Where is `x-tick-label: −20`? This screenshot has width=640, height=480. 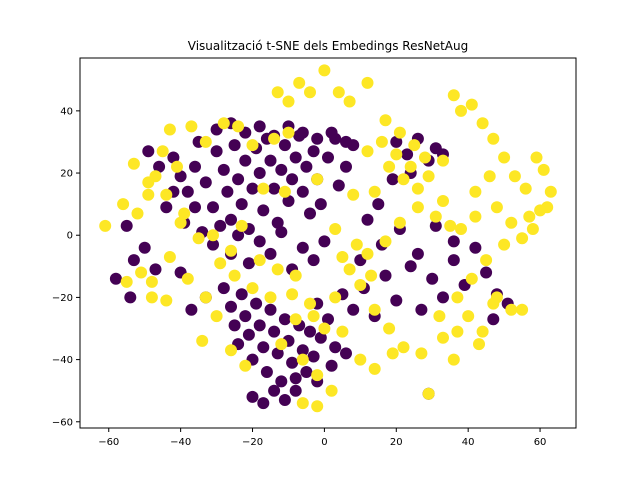 x-tick-label: −20 is located at coordinates (252, 442).